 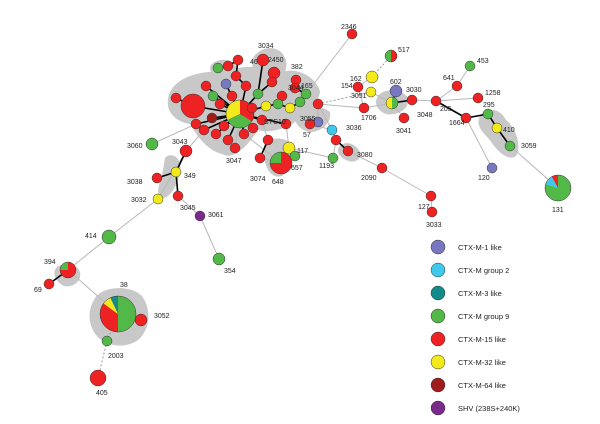 I want to click on node-label: 354, so click(x=230, y=271).